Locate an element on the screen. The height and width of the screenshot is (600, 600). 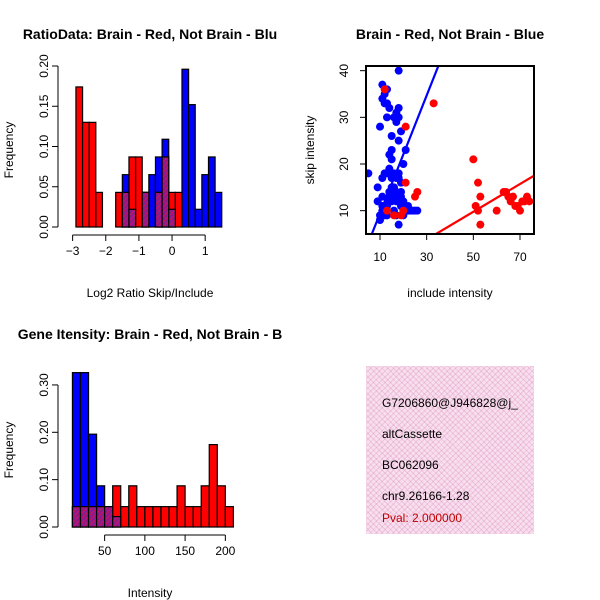
scatter-plot-frame is located at coordinates (450, 150).